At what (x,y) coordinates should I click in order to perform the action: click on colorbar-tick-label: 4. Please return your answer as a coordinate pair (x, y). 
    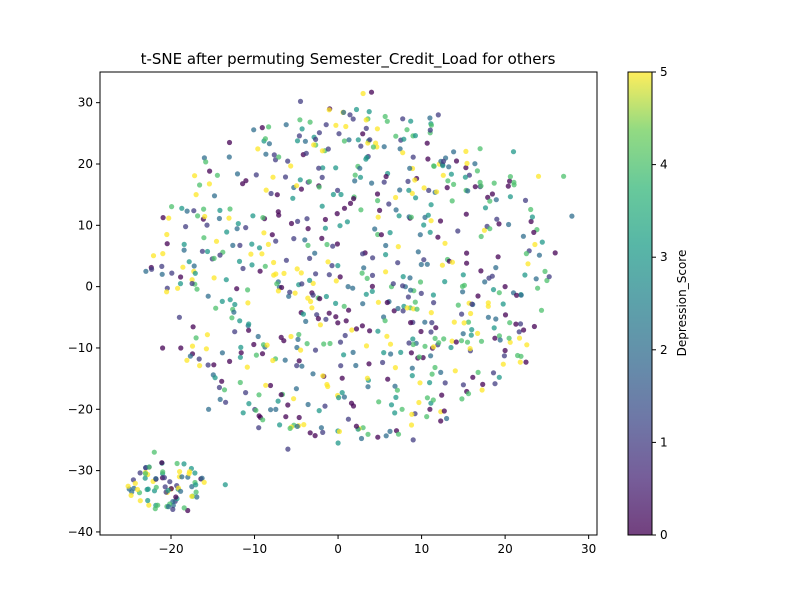
    Looking at the image, I should click on (664, 165).